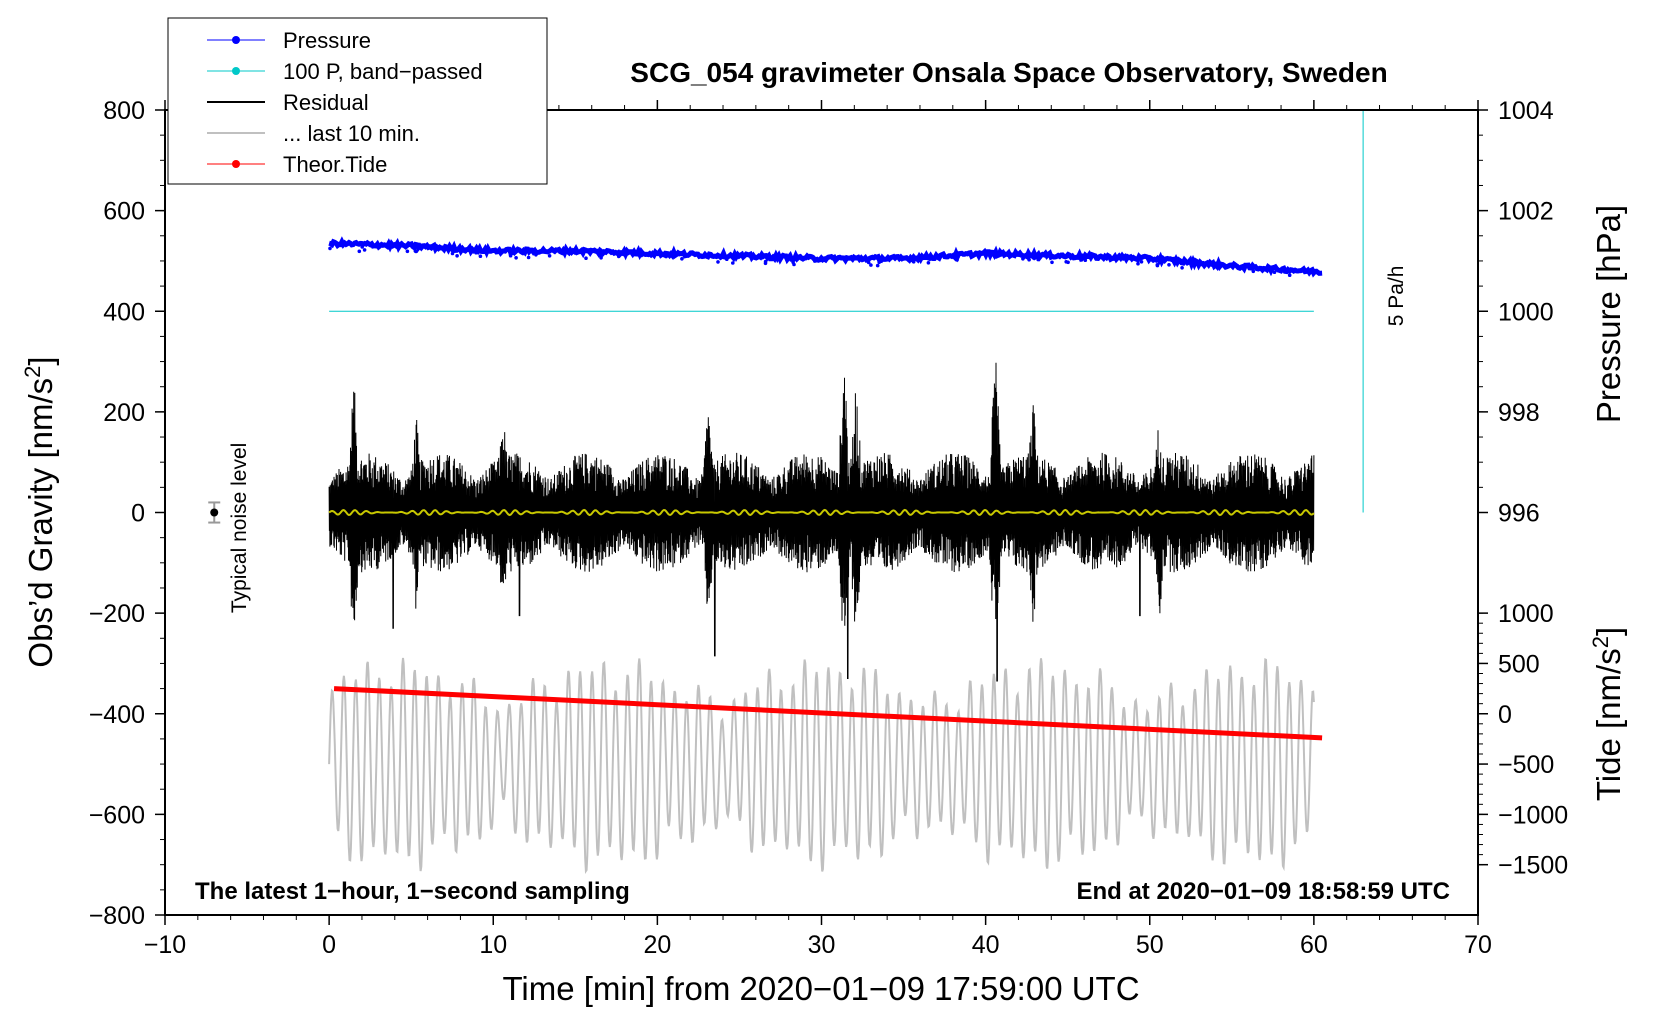 This screenshot has height=1020, width=1660. I want to click on legend-item-last-10-min: ... last 10 min., so click(313, 133).